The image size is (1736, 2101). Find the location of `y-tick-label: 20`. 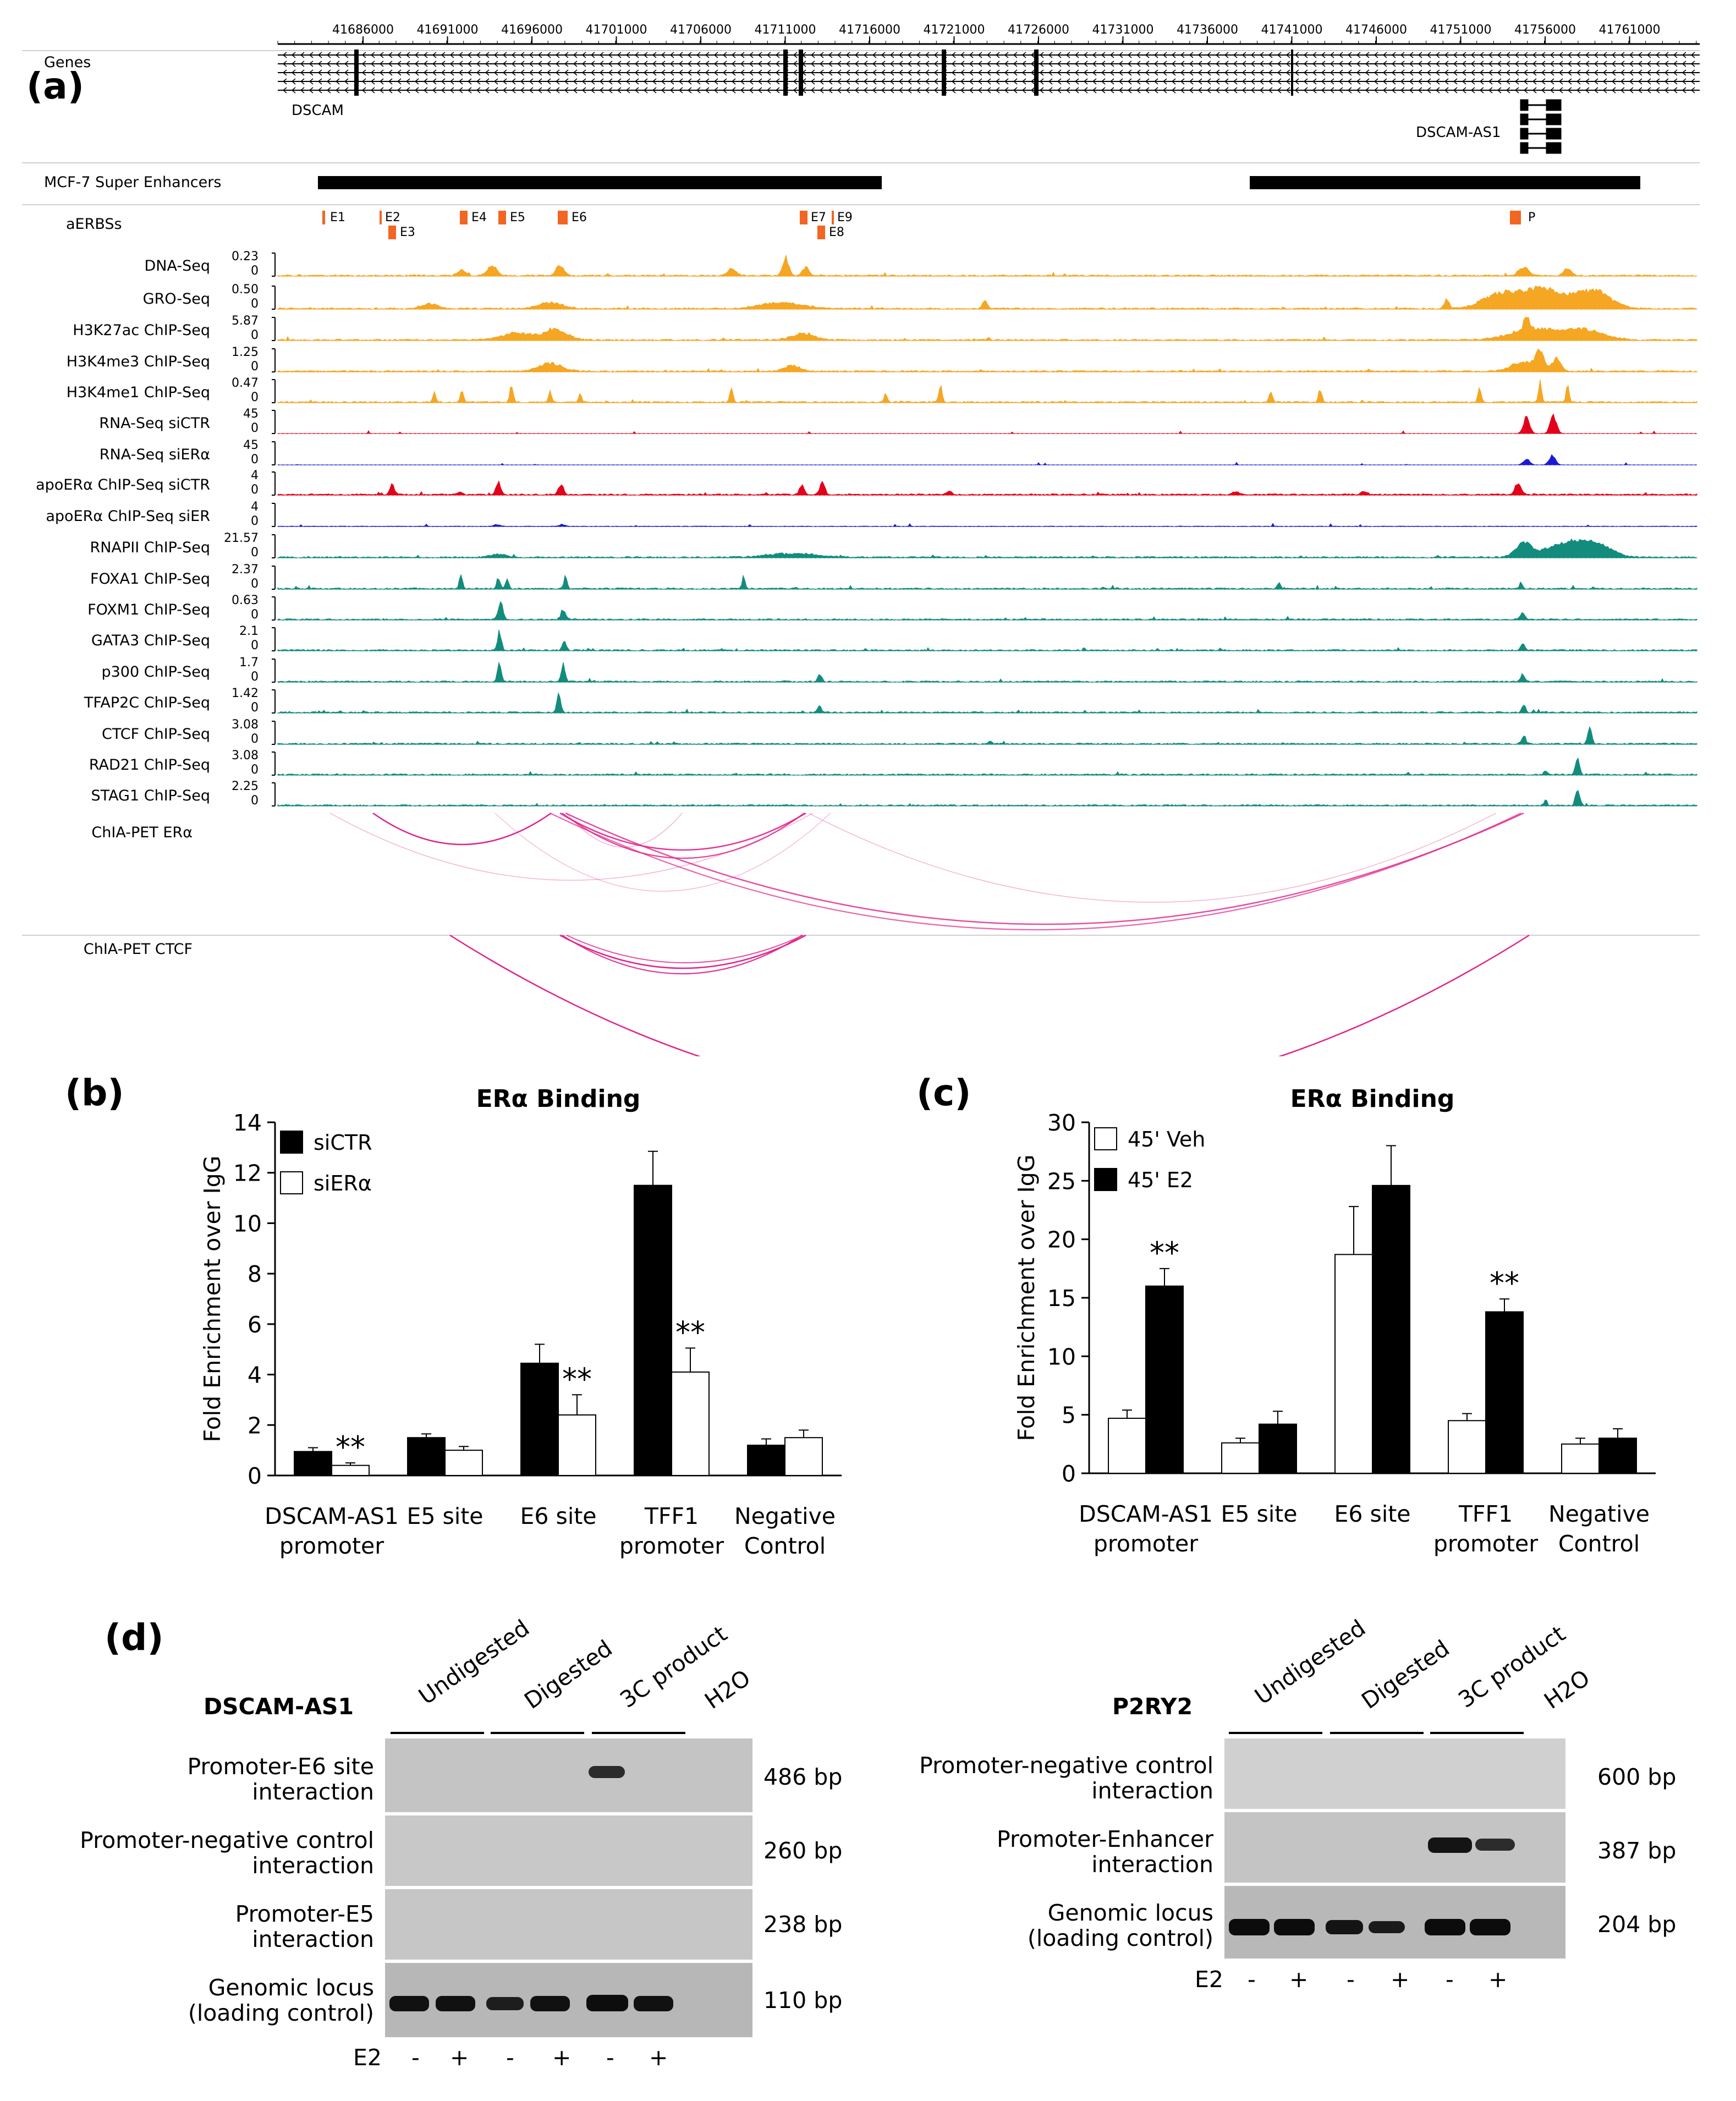

y-tick-label: 20 is located at coordinates (1061, 1240).